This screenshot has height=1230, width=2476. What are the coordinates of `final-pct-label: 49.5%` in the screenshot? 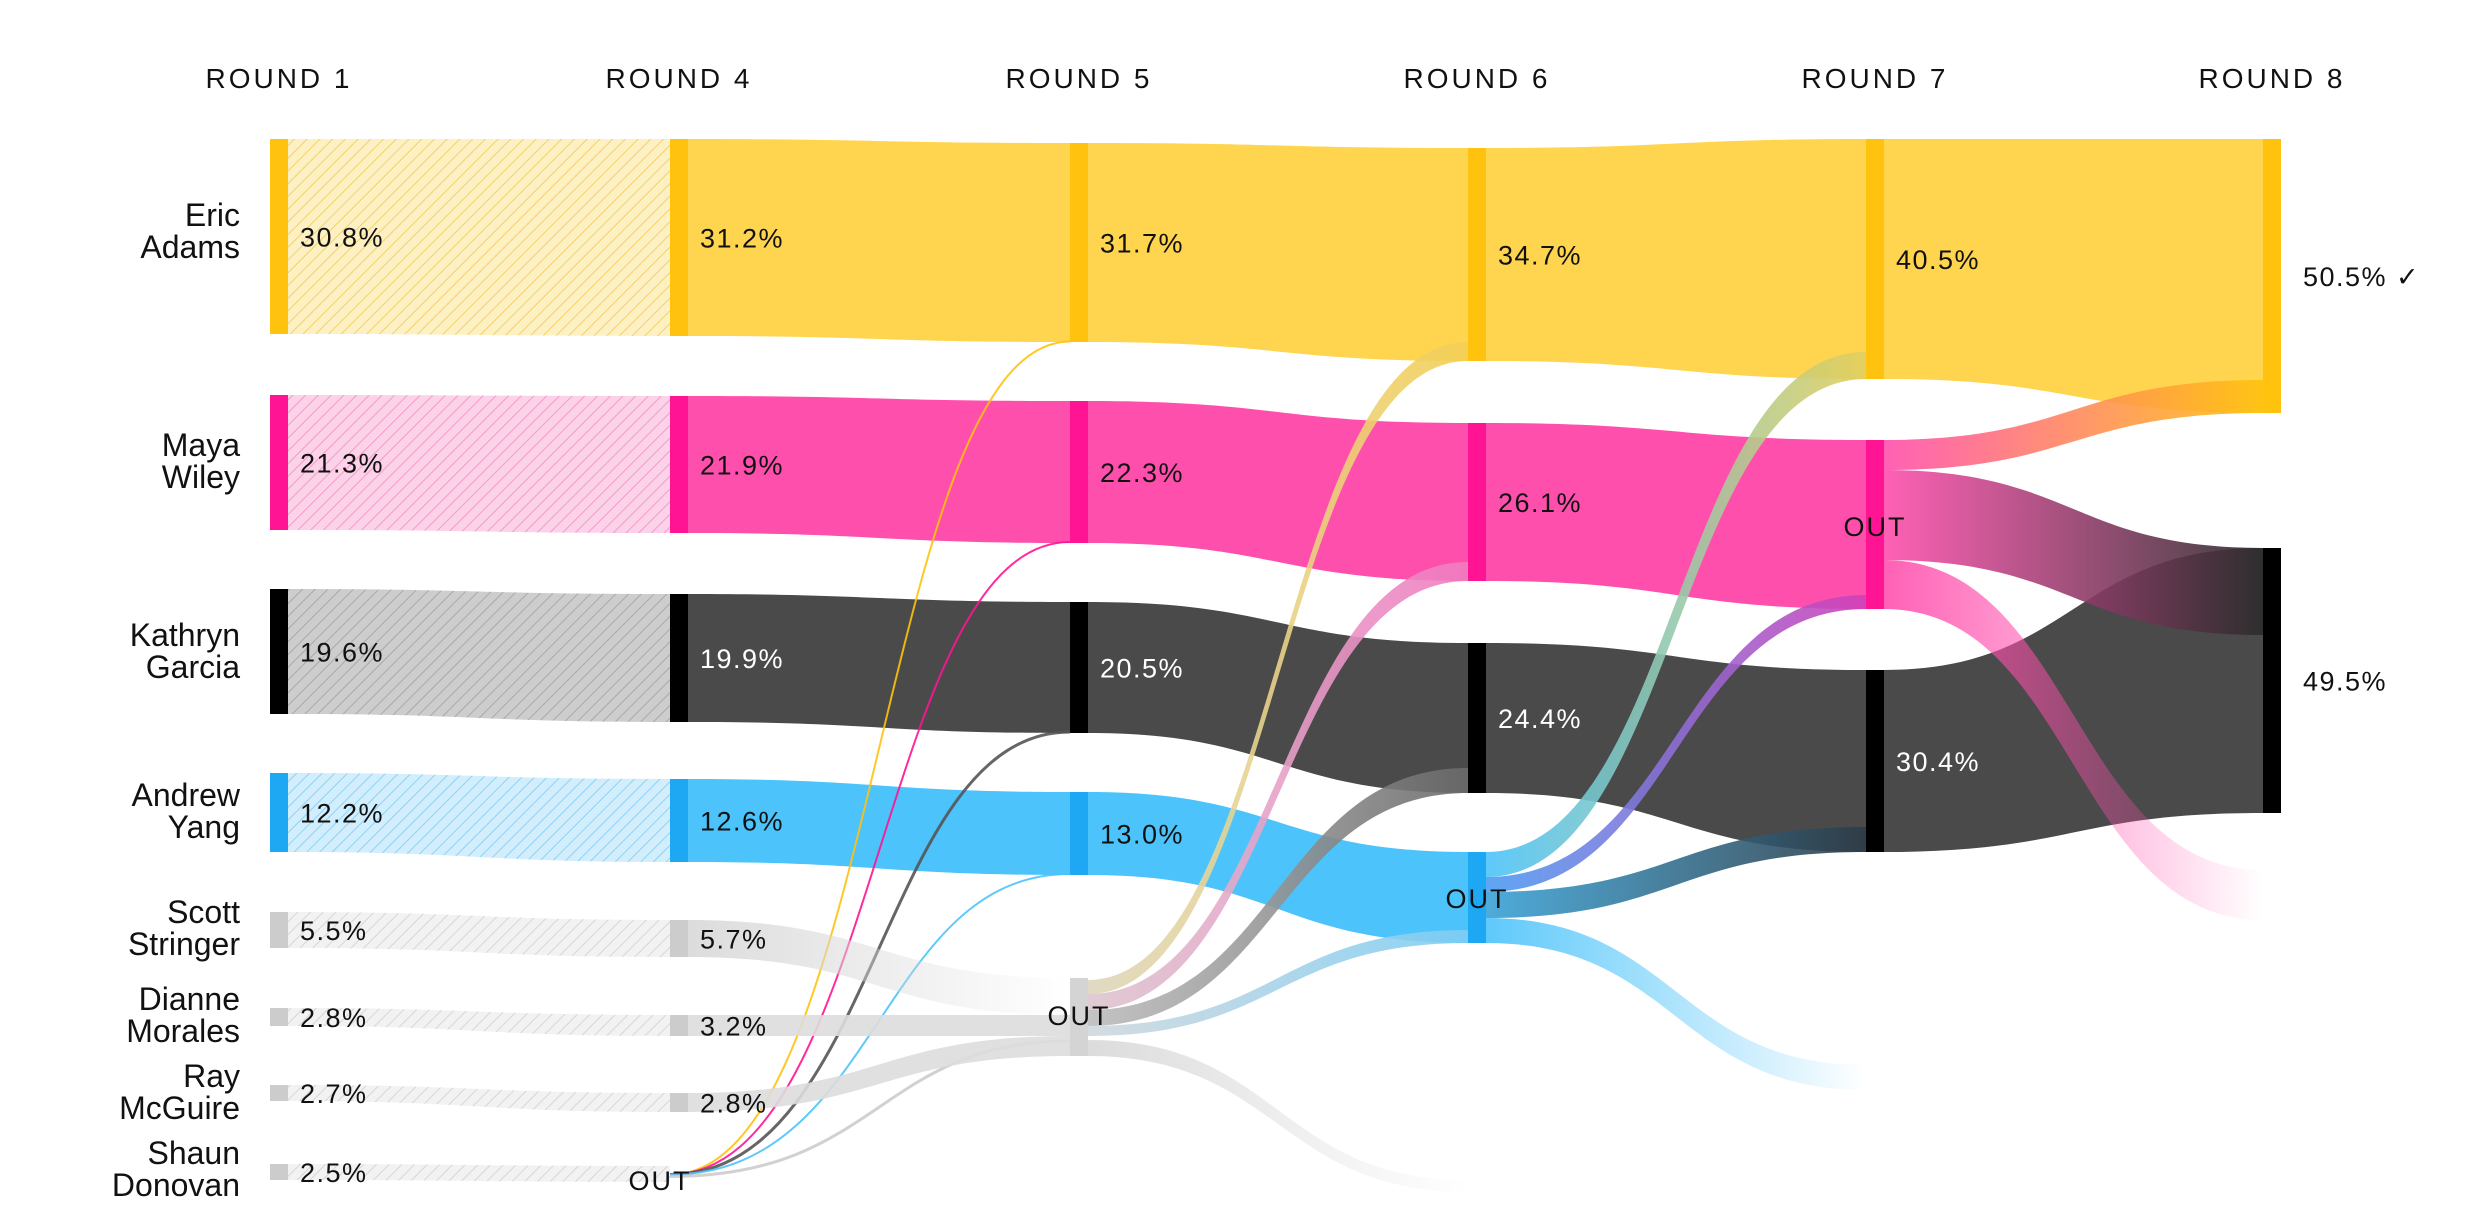 It's located at (2345, 682).